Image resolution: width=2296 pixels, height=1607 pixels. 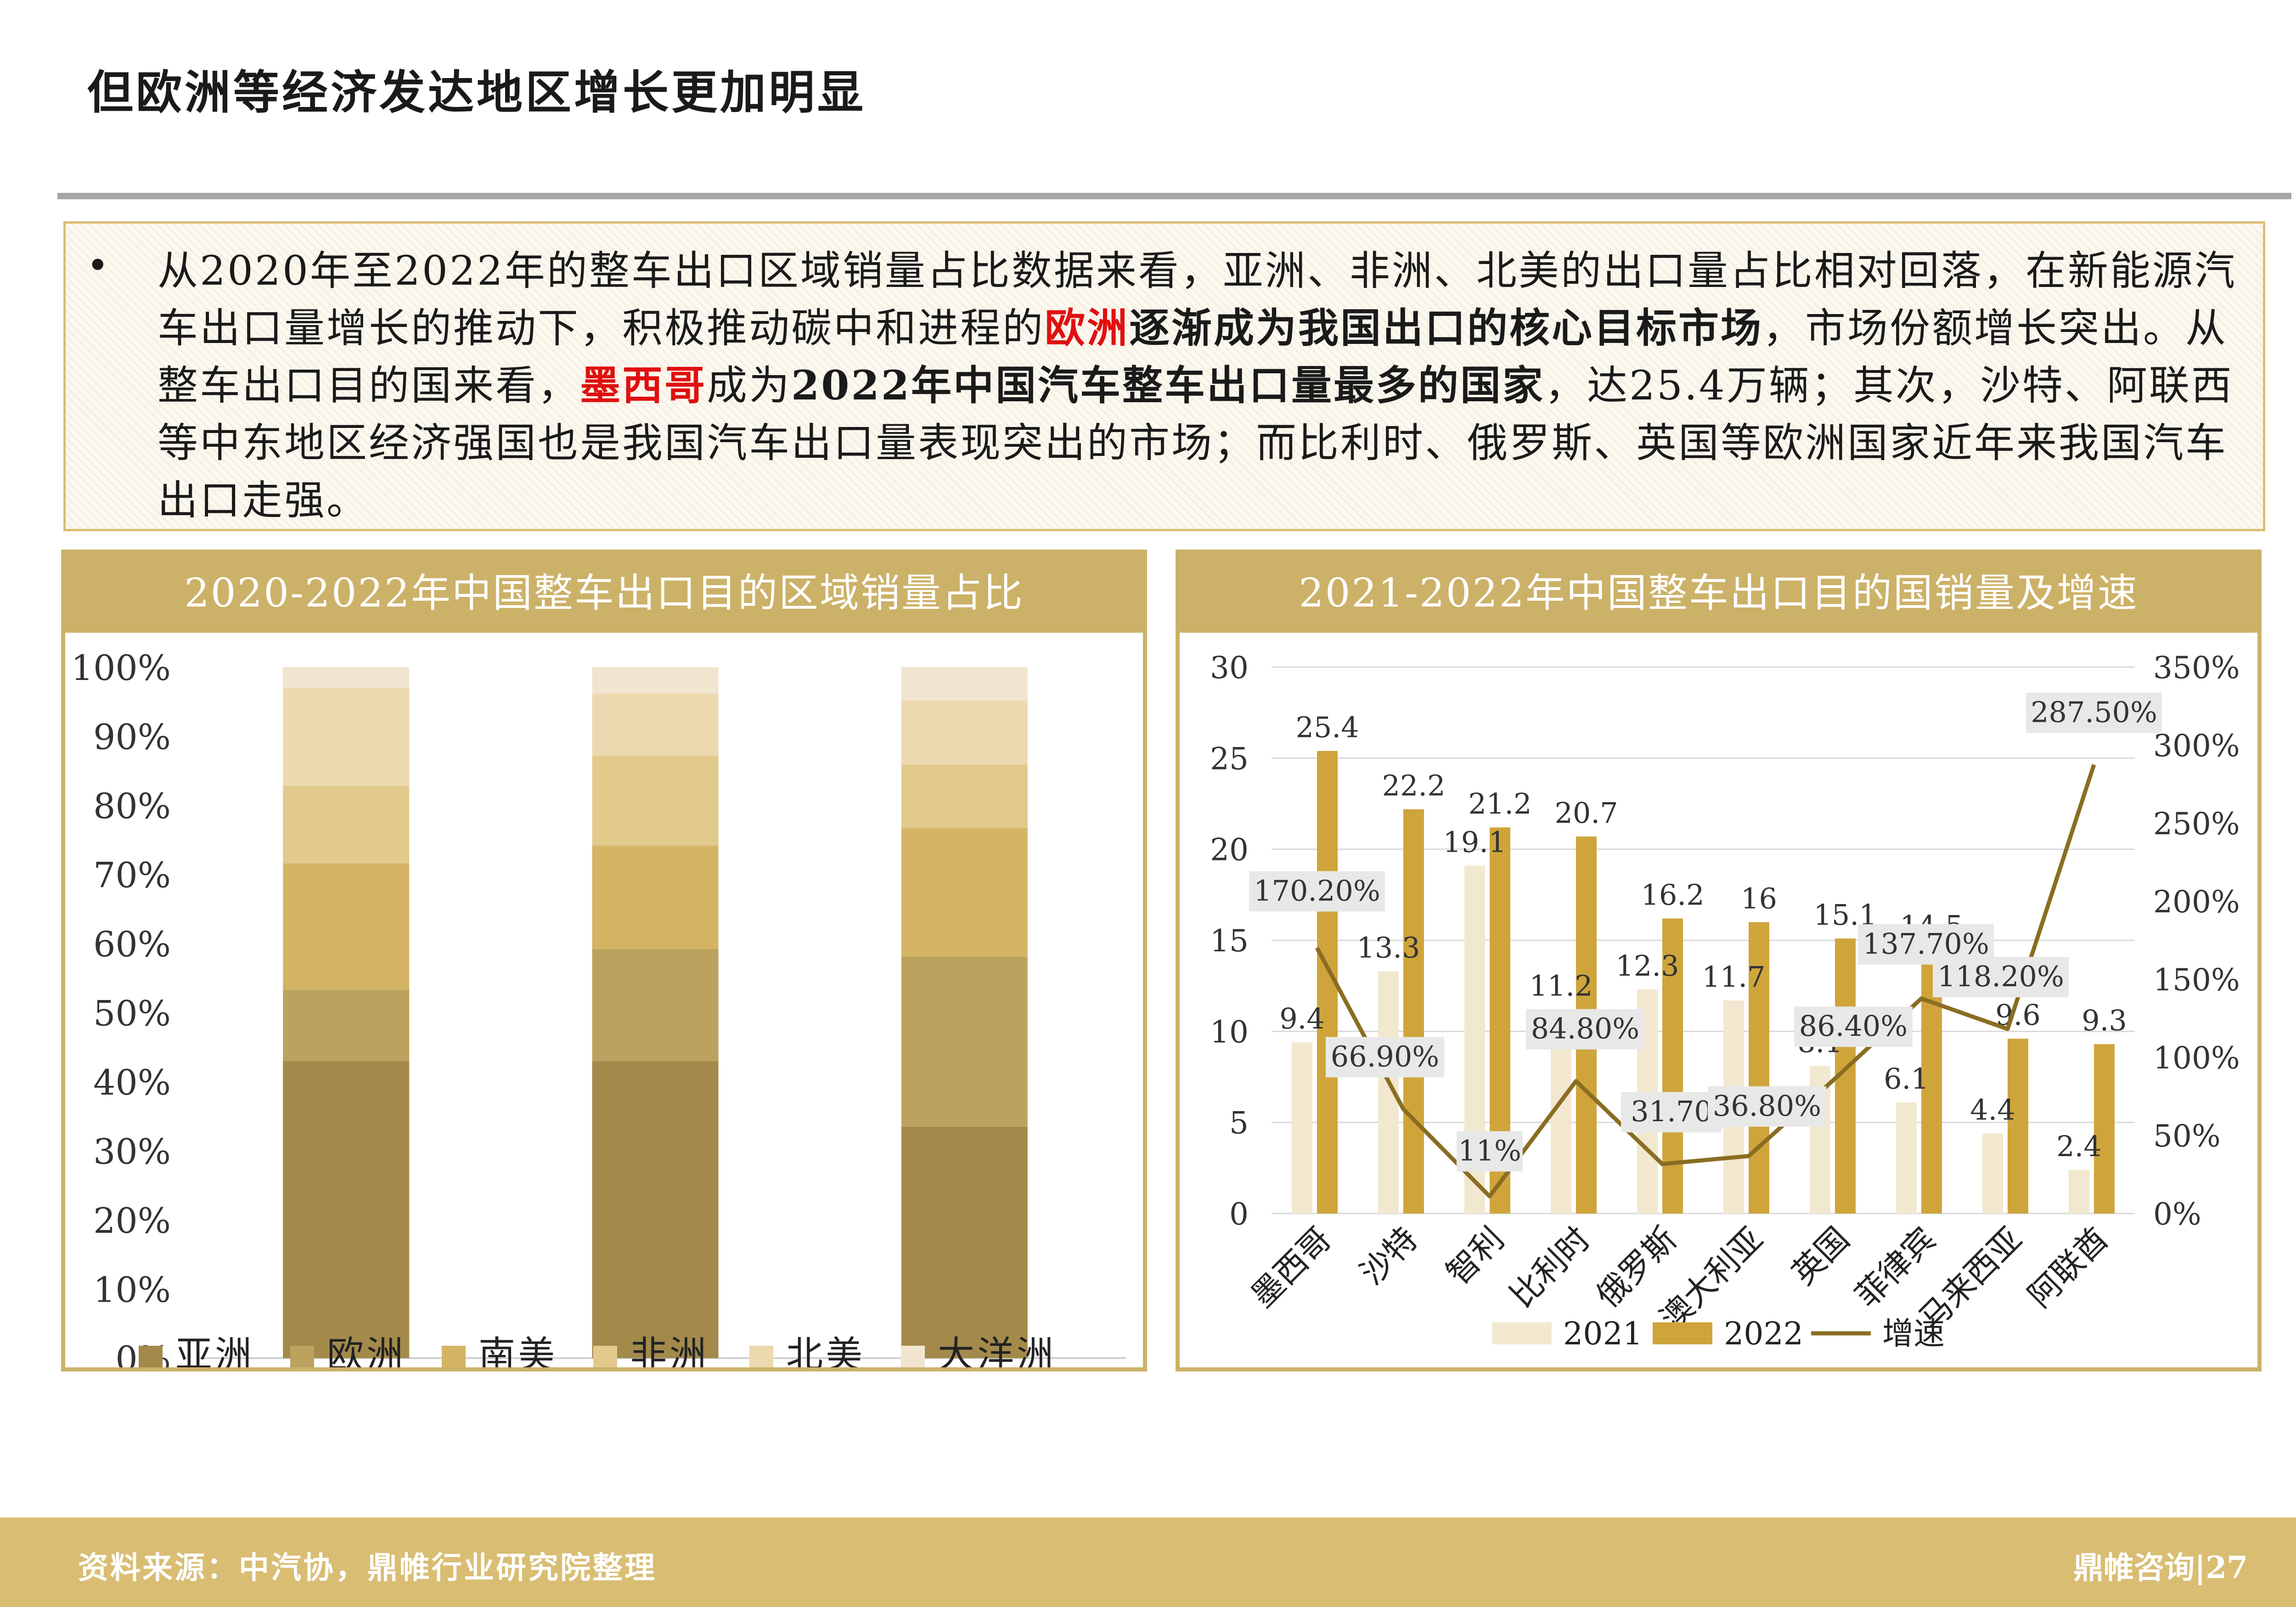 What do you see at coordinates (1174, 196) in the screenshot?
I see `title-divider` at bounding box center [1174, 196].